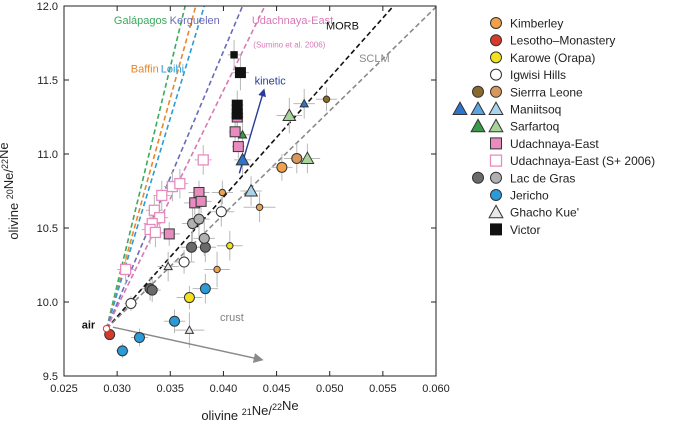 The width and height of the screenshot is (685, 429). What do you see at coordinates (496, 160) in the screenshot?
I see `legend-marker-udachnaya-east-s-2006` at bounding box center [496, 160].